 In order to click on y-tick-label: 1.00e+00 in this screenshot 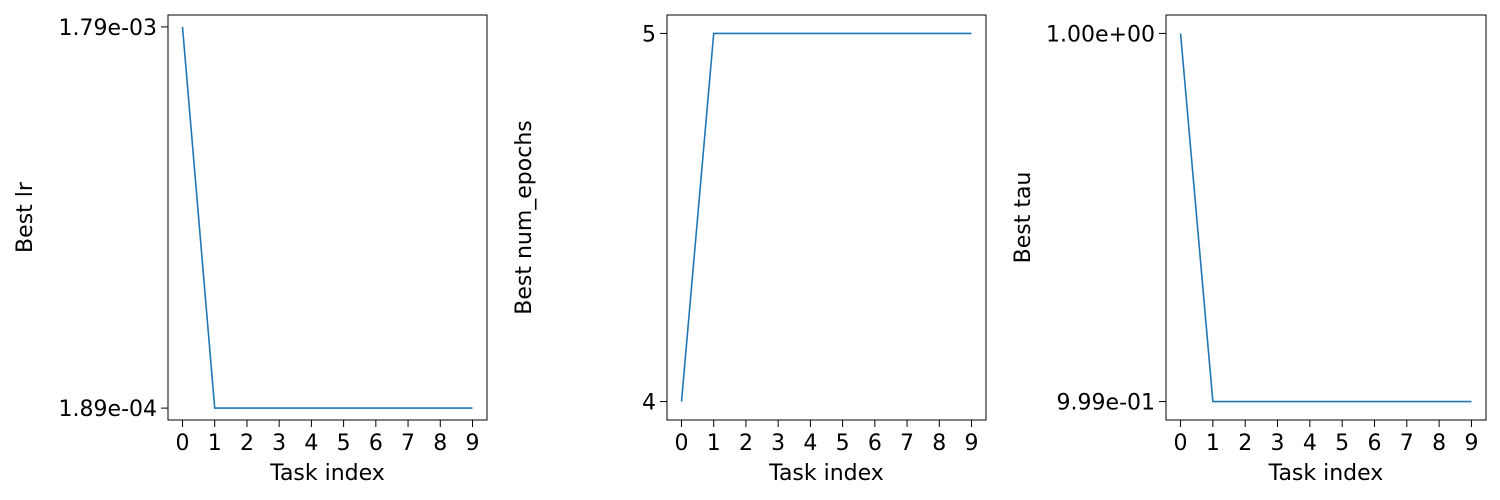, I will do `click(1100, 34)`.